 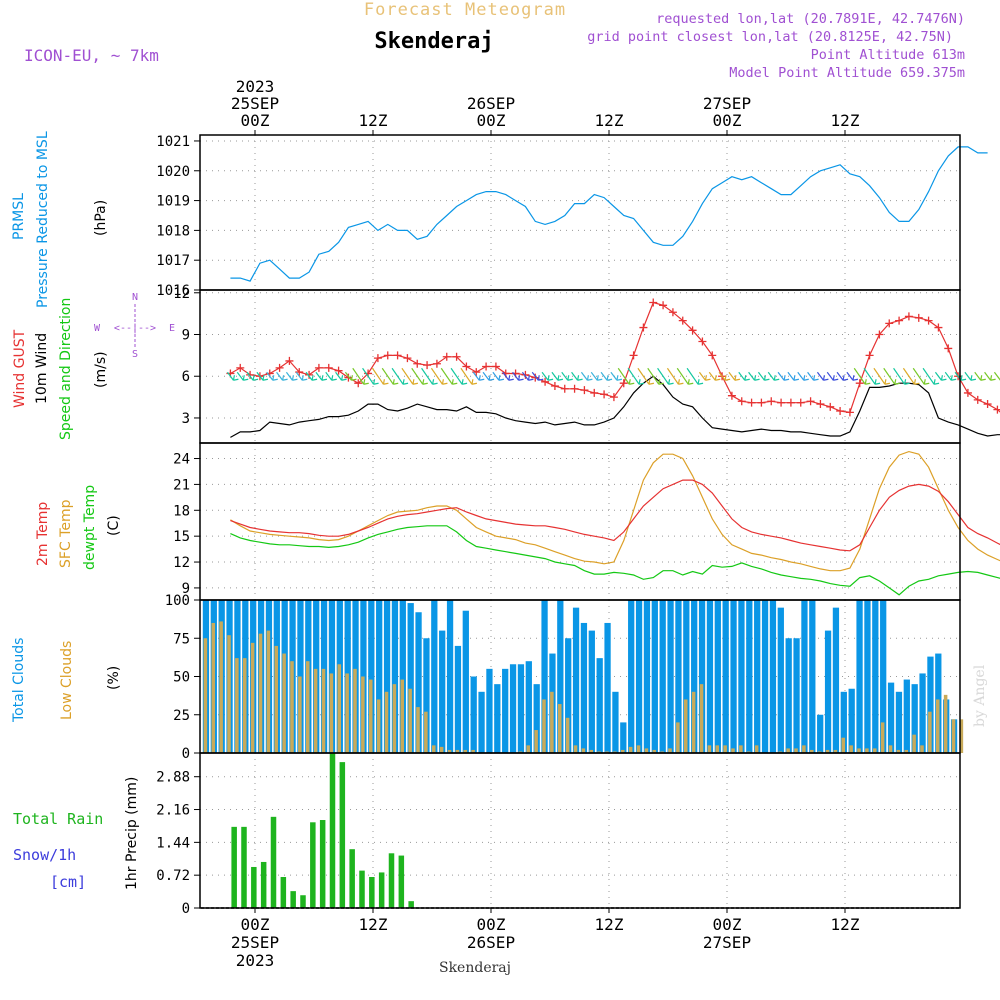 What do you see at coordinates (44, 855) in the screenshot?
I see `snow-label: Snow/1h` at bounding box center [44, 855].